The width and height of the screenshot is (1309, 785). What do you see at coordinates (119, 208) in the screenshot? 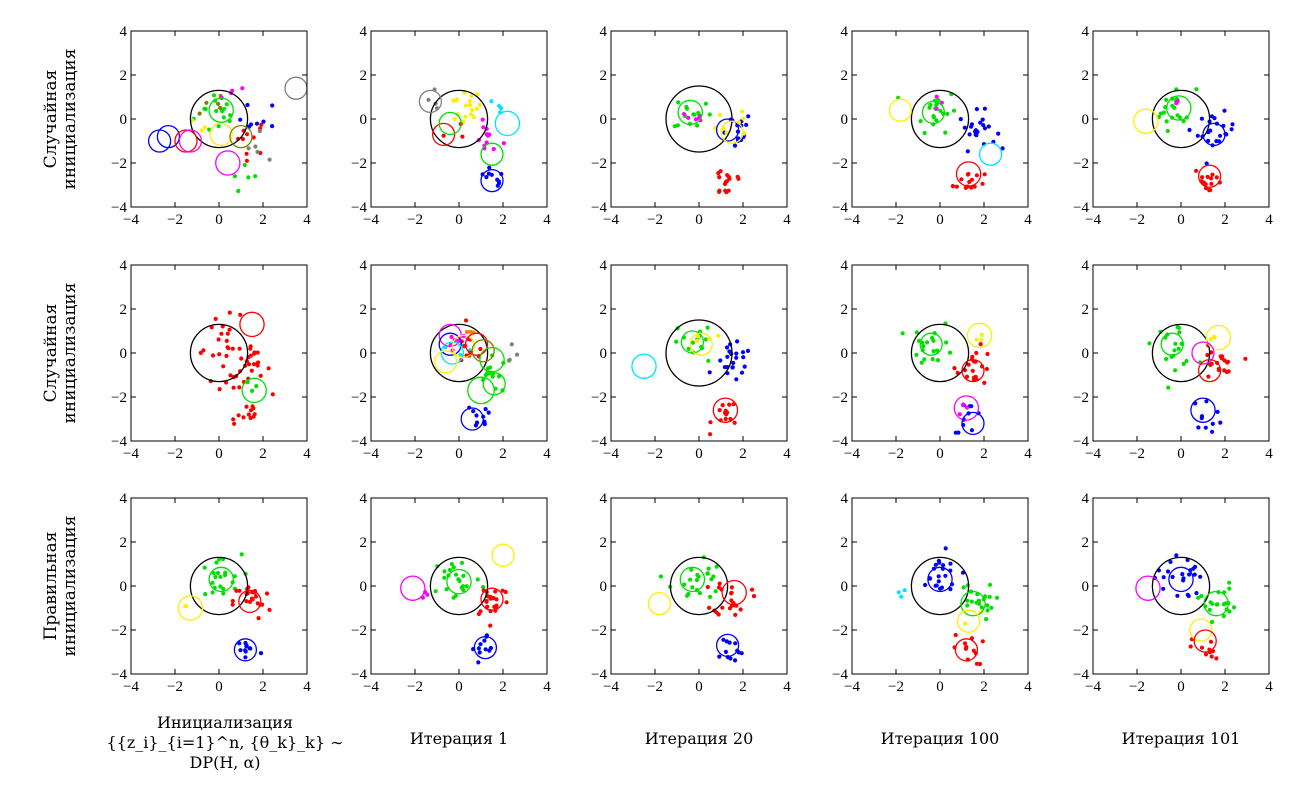
I see `y-tick-label: −4` at bounding box center [119, 208].